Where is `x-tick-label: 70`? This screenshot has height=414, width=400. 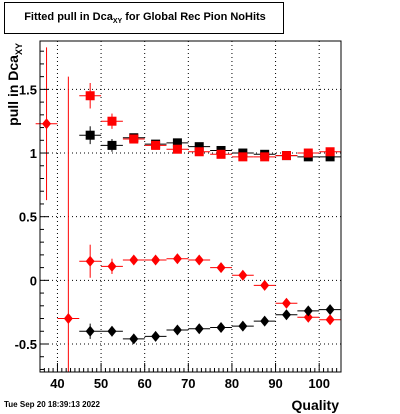 x-tick-label: 70 is located at coordinates (188, 383).